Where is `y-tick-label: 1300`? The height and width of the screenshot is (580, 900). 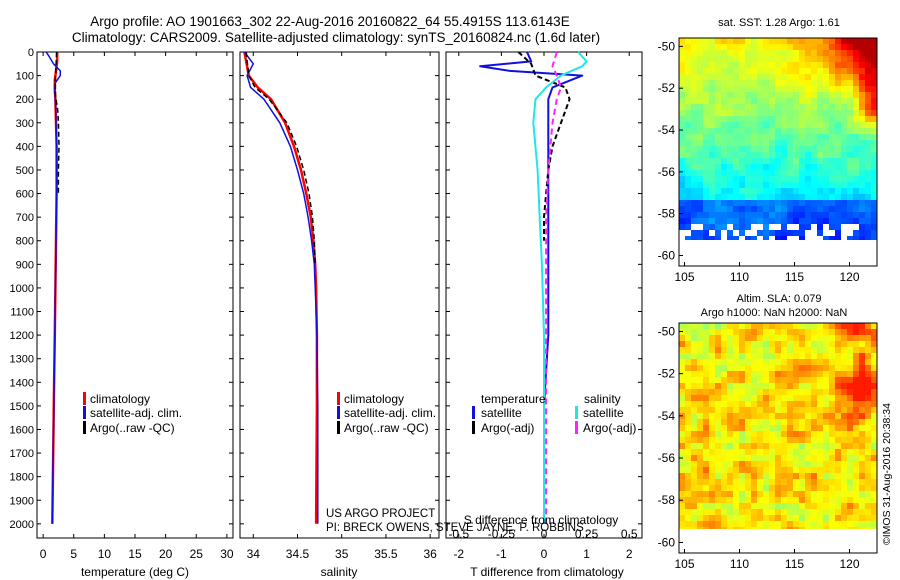
y-tick-label: 1300 is located at coordinates (22, 360).